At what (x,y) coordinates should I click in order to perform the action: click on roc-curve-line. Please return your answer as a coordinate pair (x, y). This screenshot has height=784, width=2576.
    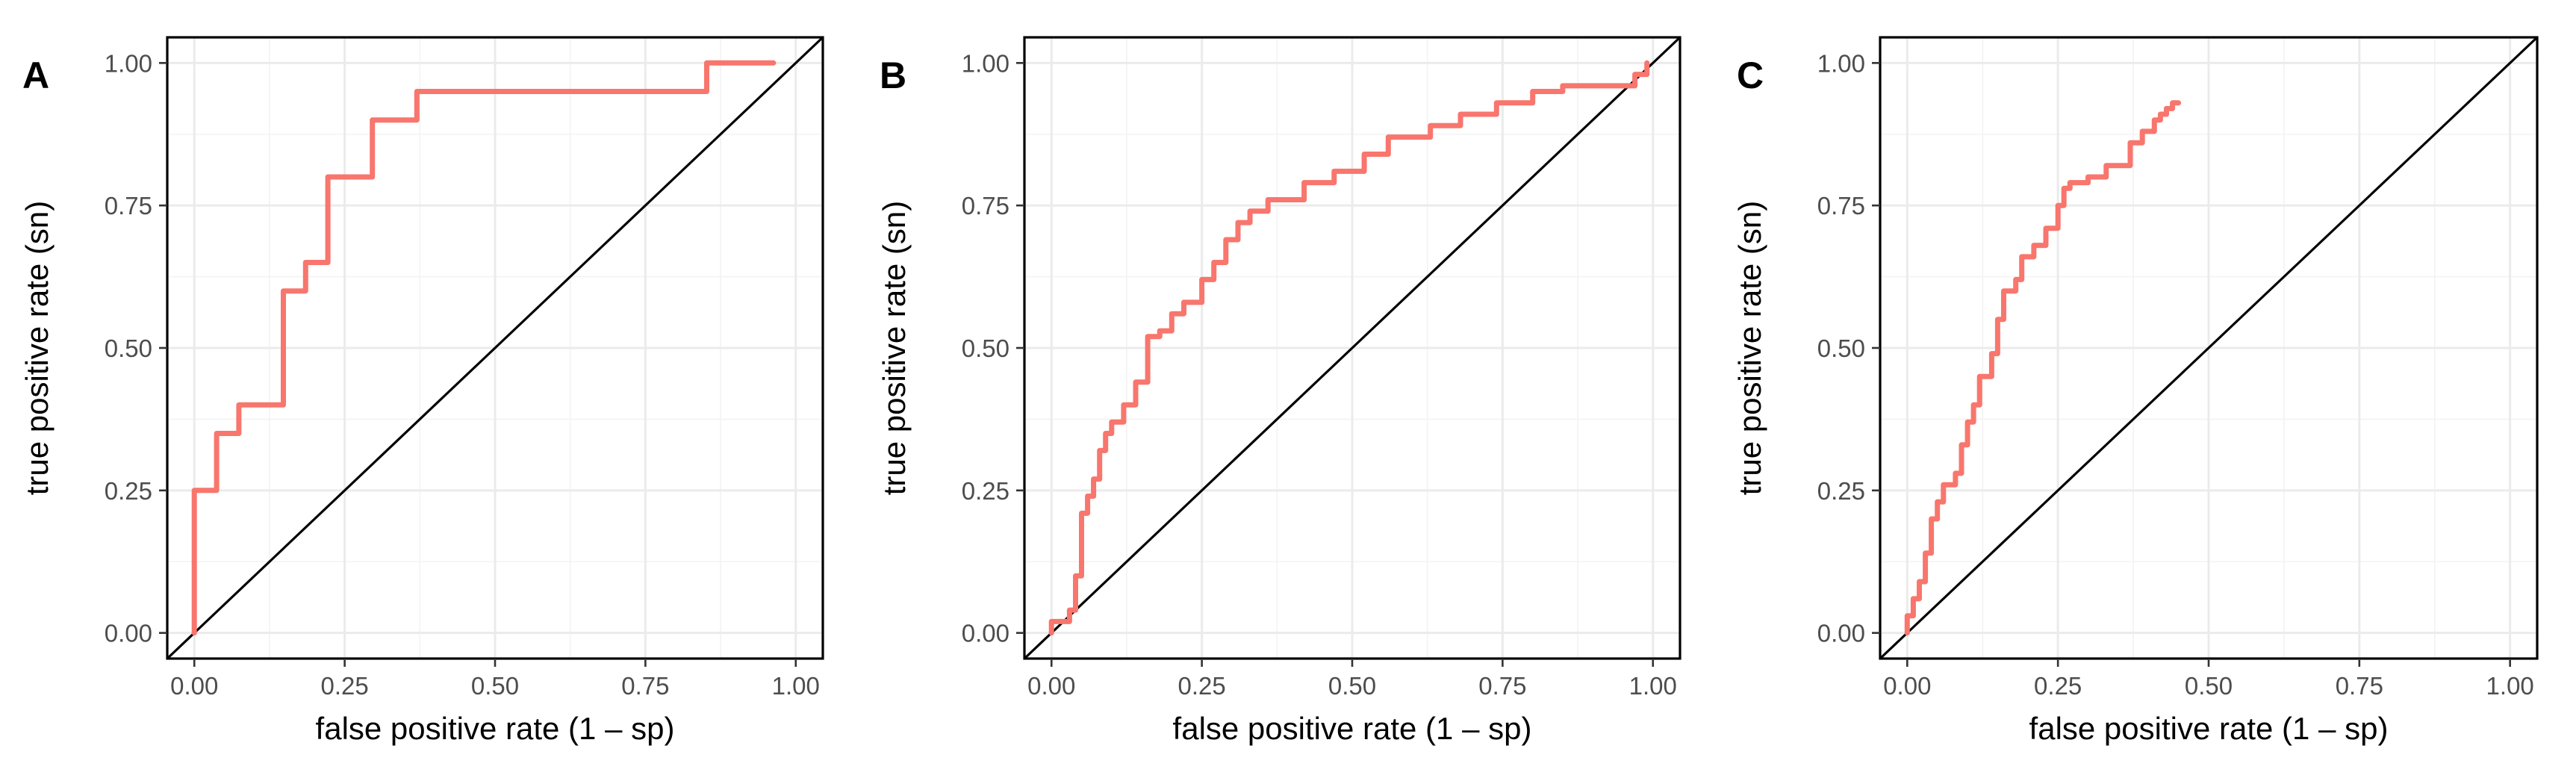
    Looking at the image, I should click on (2043, 368).